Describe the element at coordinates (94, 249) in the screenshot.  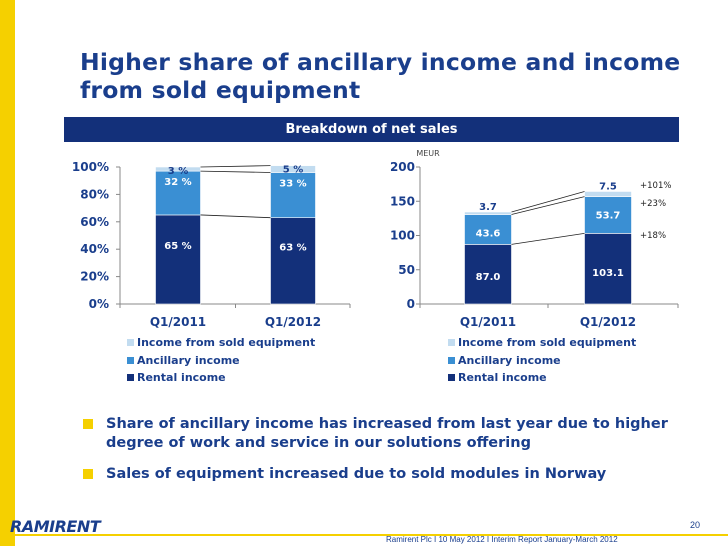
I see `pct-y-tick-label: 40%` at that location.